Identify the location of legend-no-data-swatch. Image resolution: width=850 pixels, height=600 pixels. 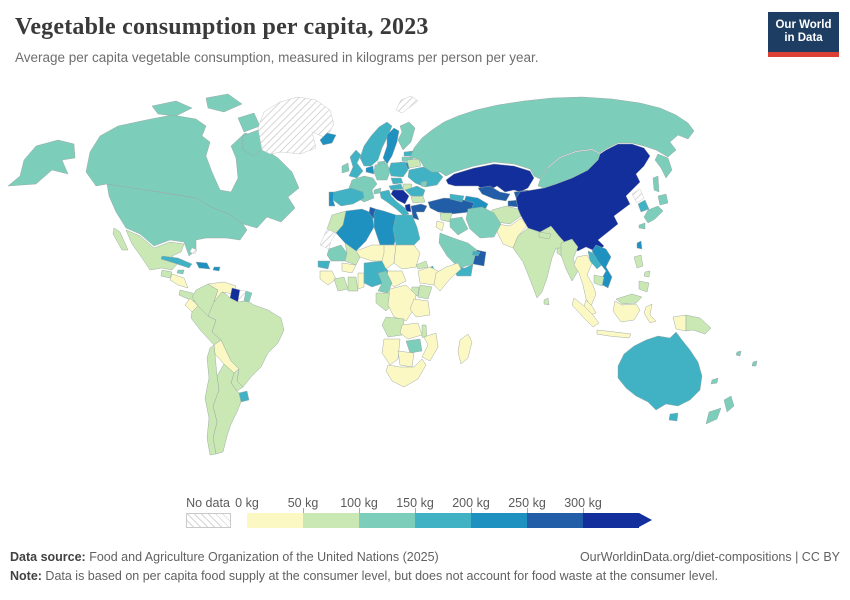
(208, 520).